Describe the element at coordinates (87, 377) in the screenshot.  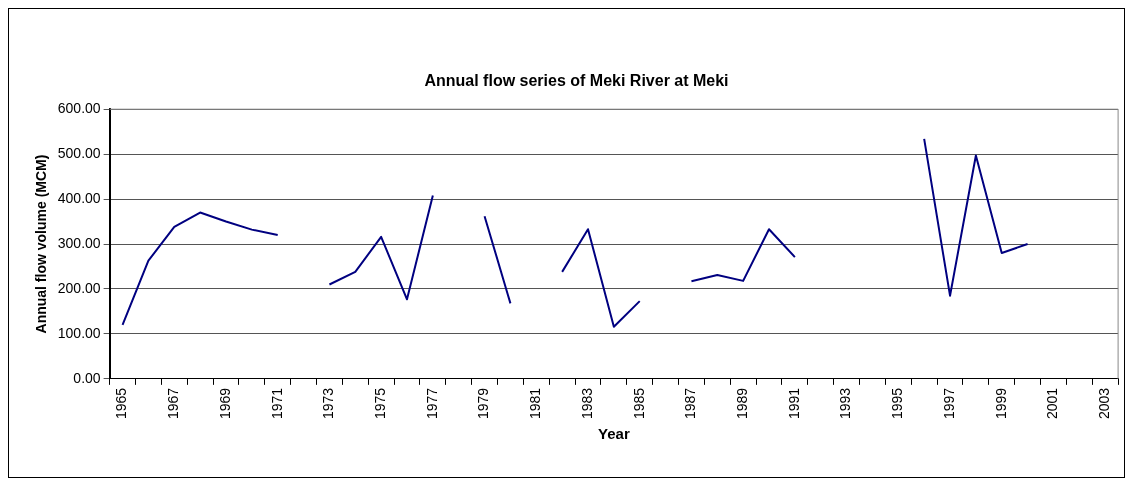
I see `y-tick-label: 0.00` at that location.